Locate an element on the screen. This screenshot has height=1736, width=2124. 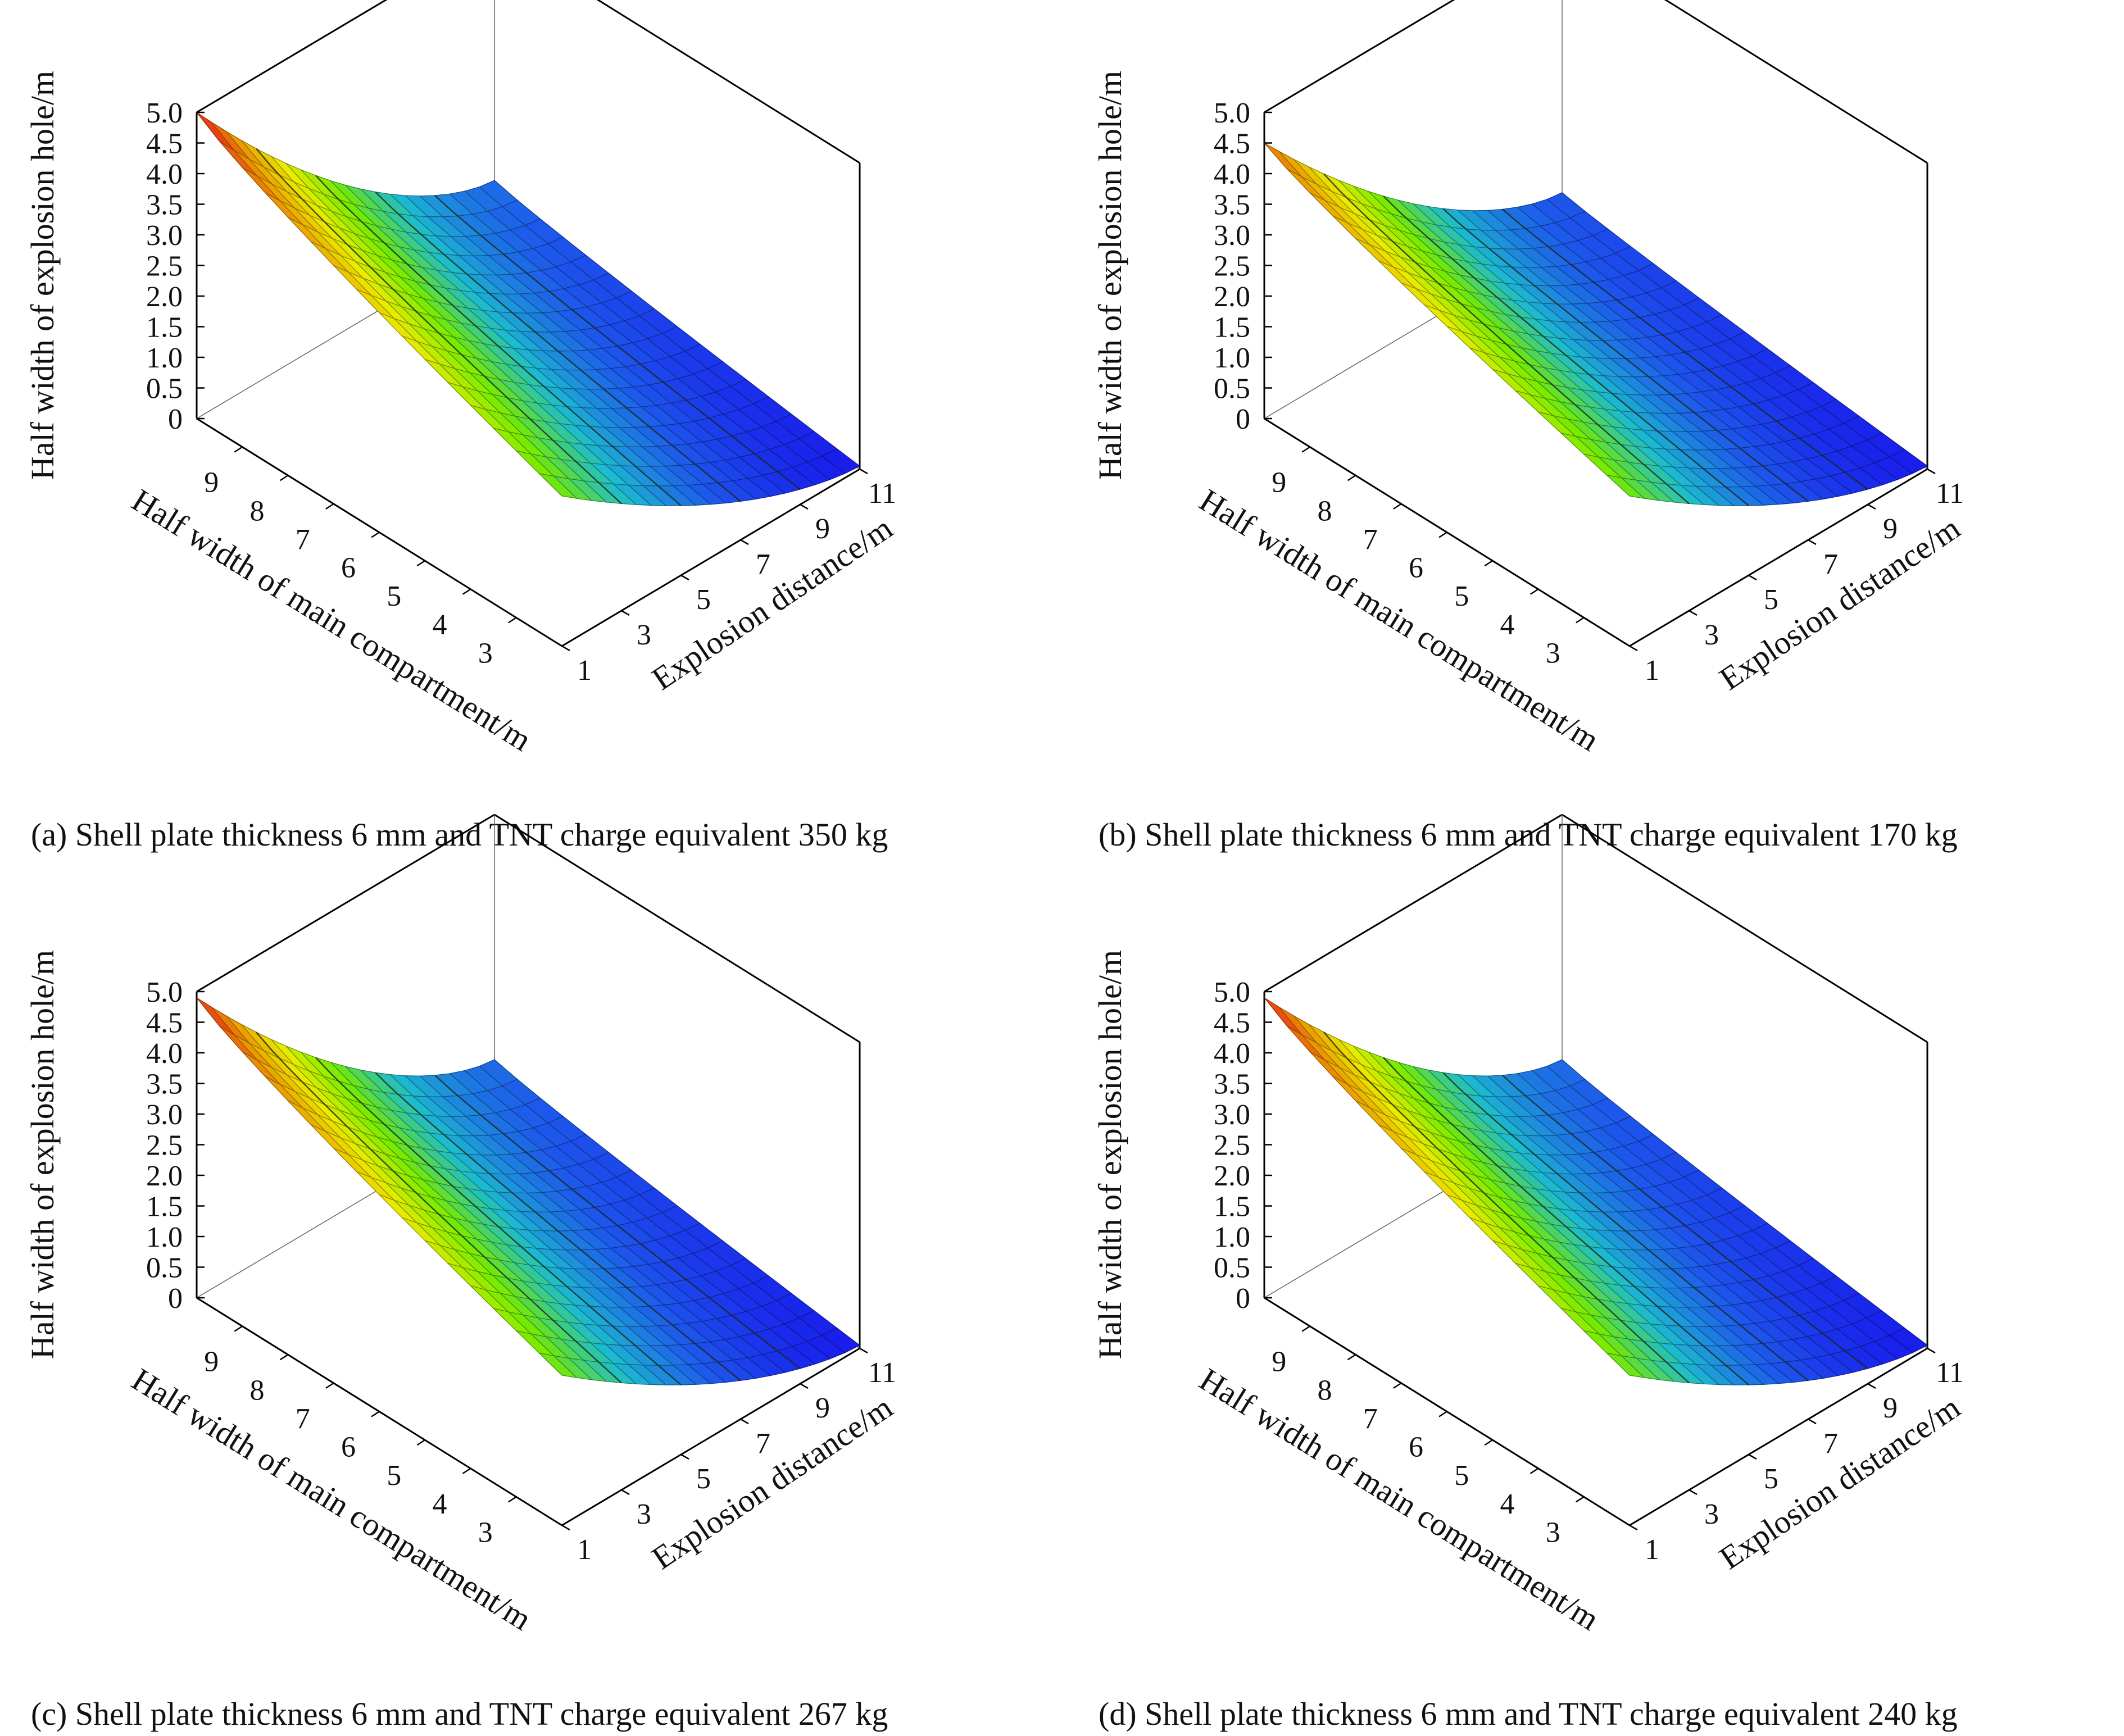
x-tick-label: 4 is located at coordinates (1507, 1504).